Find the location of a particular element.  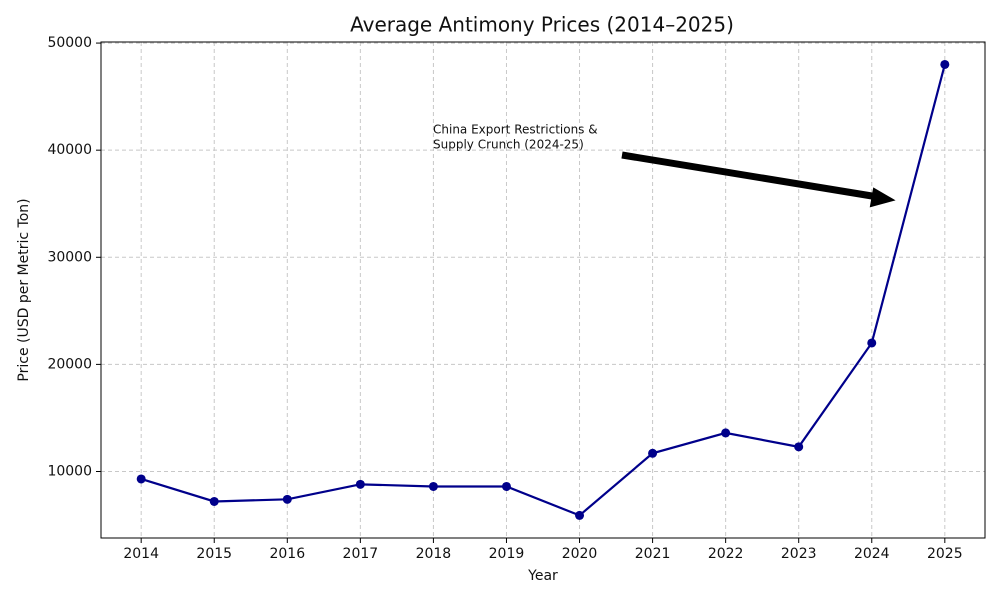

x-axis-label: Year is located at coordinates (542, 576).